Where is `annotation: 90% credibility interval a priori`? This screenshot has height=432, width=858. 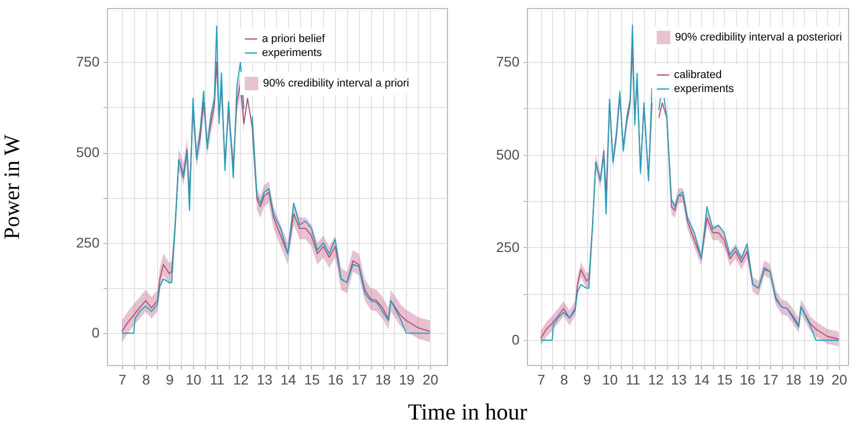 annotation: 90% credibility interval a priori is located at coordinates (336, 84).